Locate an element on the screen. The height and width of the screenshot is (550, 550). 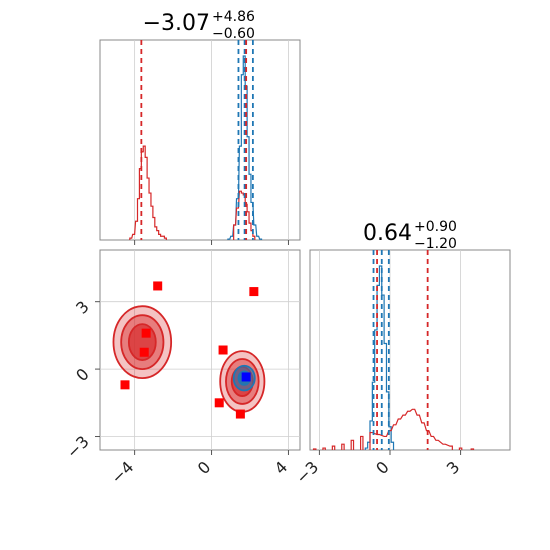
param1-title-median: −3.07 is located at coordinates (176, 23).